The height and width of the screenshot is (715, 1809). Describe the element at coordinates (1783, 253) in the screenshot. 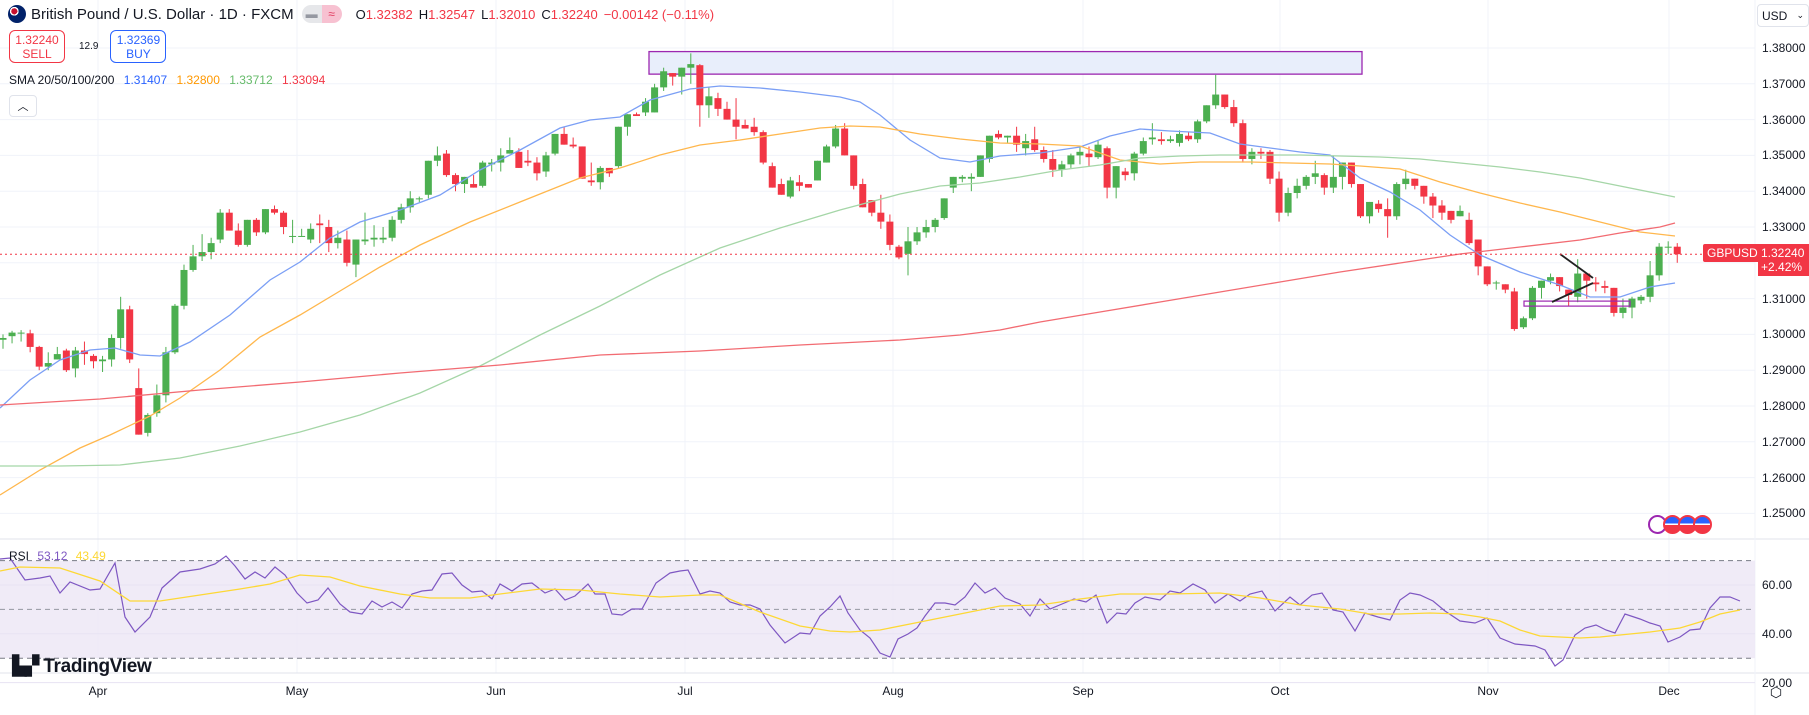

I see `last-price: 1.32240` at that location.